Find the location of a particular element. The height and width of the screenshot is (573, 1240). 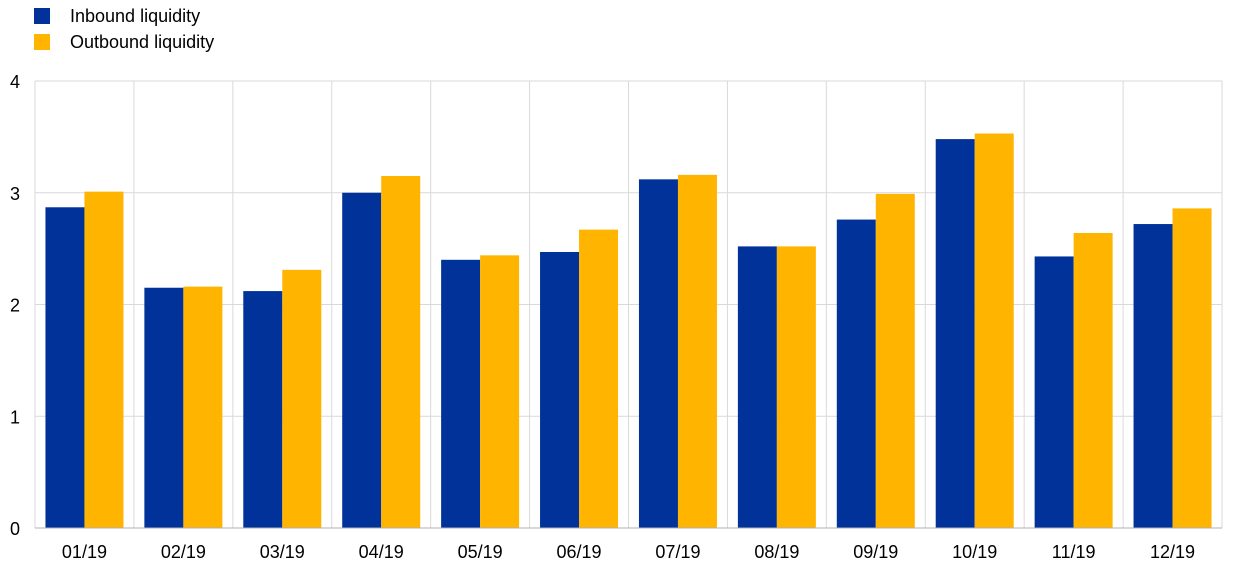

x-tick-label: 08/19 is located at coordinates (776, 552).